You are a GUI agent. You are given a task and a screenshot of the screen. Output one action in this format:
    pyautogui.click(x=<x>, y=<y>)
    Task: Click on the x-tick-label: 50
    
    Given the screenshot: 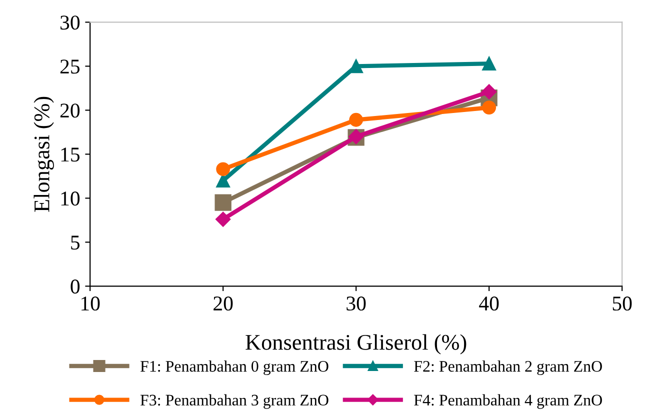 What is the action you would take?
    pyautogui.click(x=622, y=303)
    